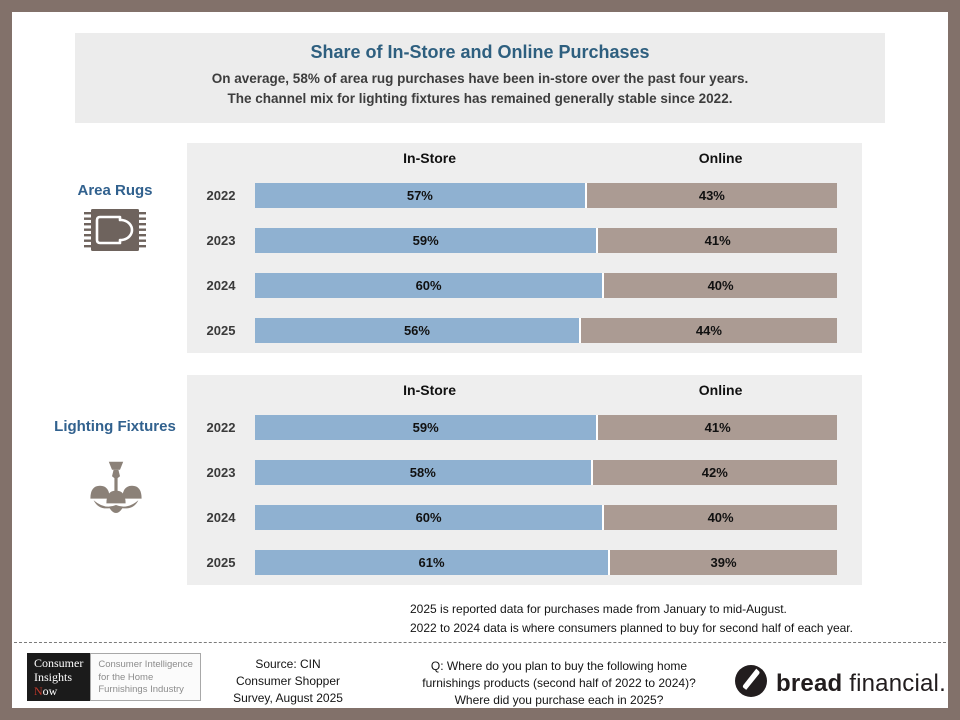  What do you see at coordinates (53, 677) in the screenshot?
I see `cin-line-2: Insights` at bounding box center [53, 677].